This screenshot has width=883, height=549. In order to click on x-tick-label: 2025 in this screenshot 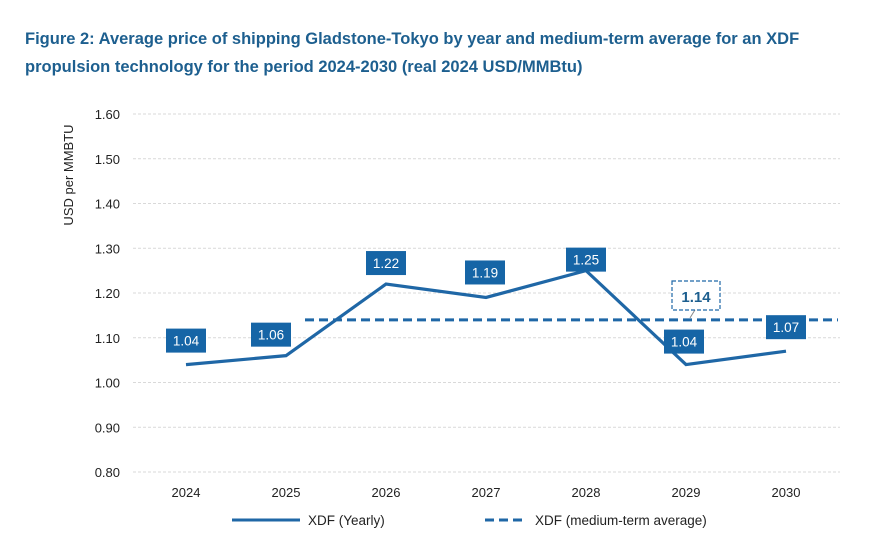, I will do `click(286, 492)`.